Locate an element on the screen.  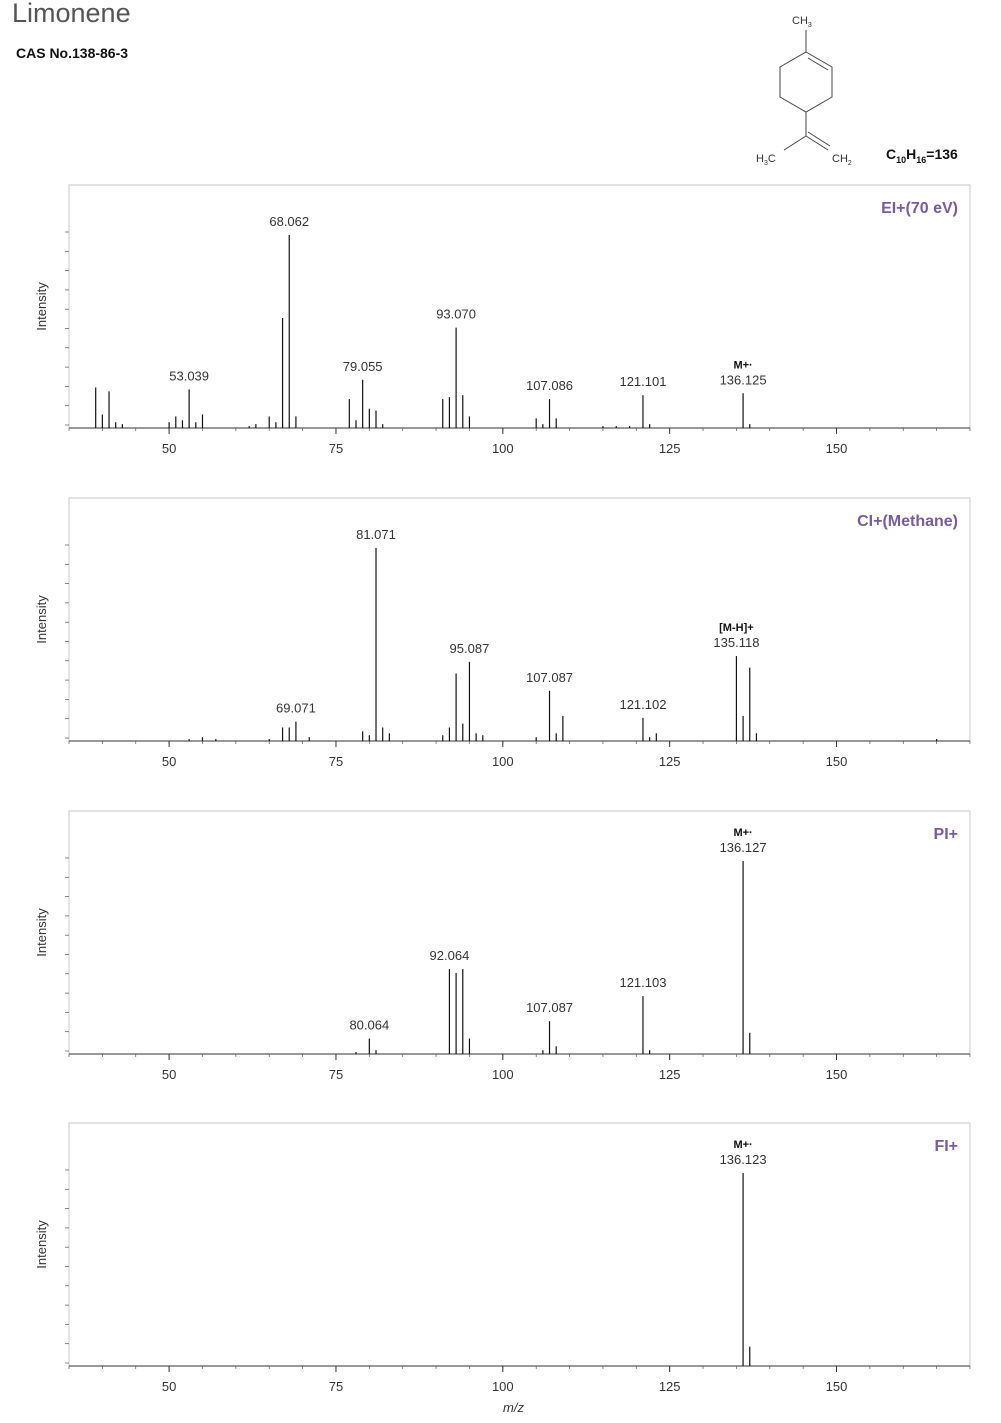
peak-label: 95.087 is located at coordinates (470, 648).